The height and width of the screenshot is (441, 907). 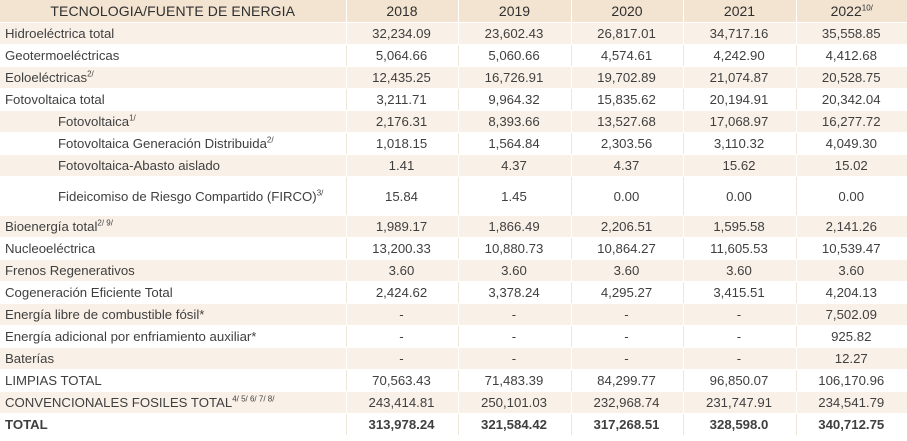 I want to click on row-label: Energía libre de combustible fósil*, so click(x=173, y=314).